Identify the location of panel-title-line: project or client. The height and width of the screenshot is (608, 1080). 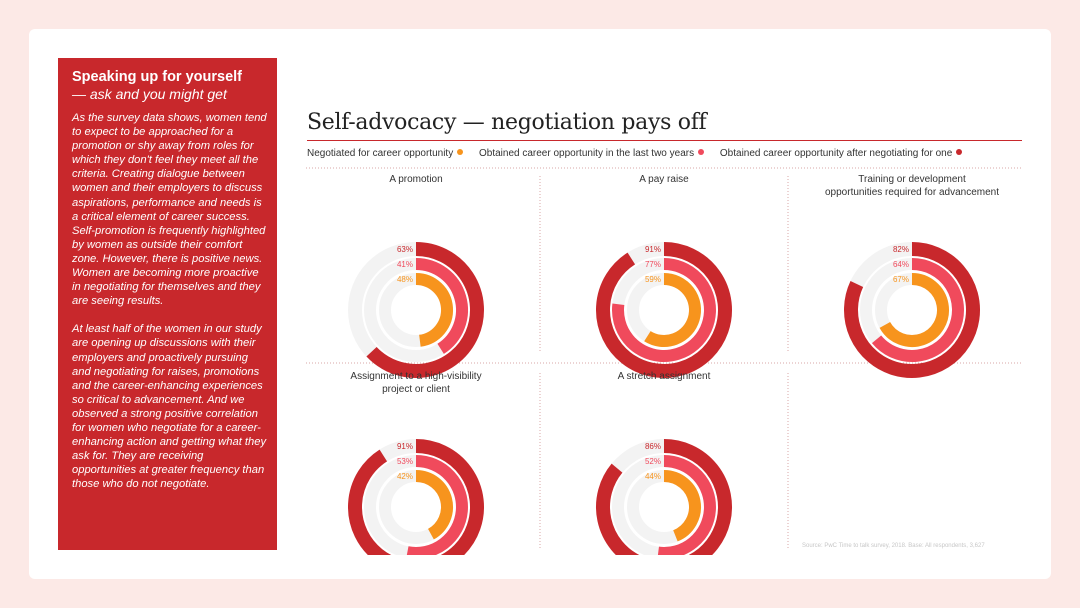
(416, 389).